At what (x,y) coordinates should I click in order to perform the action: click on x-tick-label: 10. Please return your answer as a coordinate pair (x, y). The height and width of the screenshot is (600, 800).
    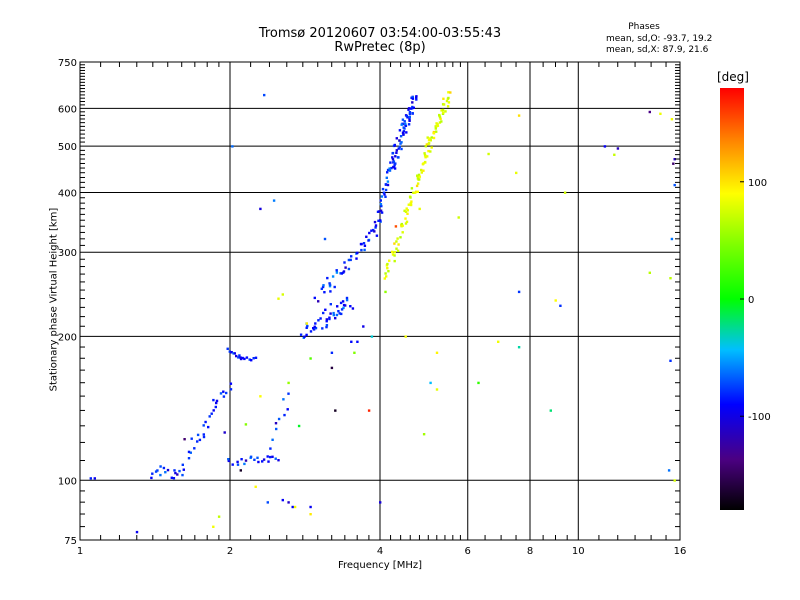
    Looking at the image, I should click on (578, 551).